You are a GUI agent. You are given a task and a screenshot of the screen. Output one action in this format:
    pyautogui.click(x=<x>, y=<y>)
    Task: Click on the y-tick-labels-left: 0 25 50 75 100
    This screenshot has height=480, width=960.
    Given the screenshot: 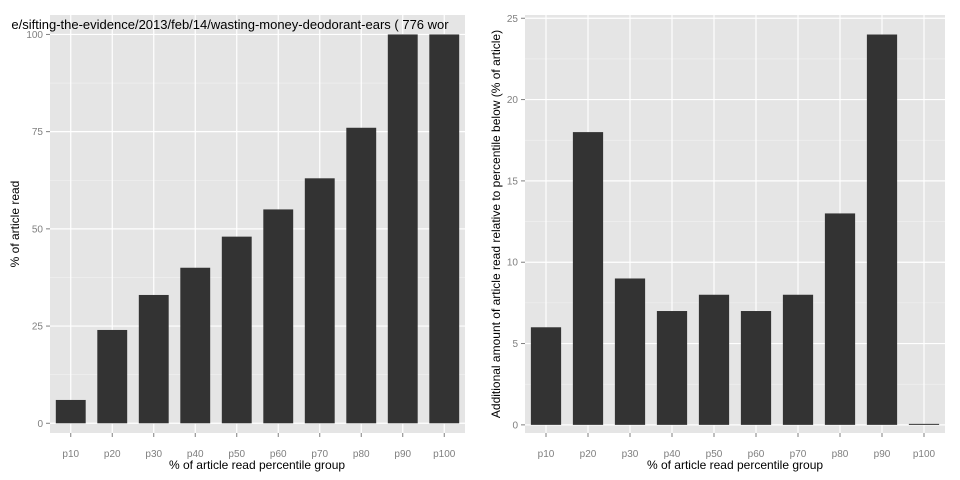 What is the action you would take?
    pyautogui.click(x=38, y=230)
    